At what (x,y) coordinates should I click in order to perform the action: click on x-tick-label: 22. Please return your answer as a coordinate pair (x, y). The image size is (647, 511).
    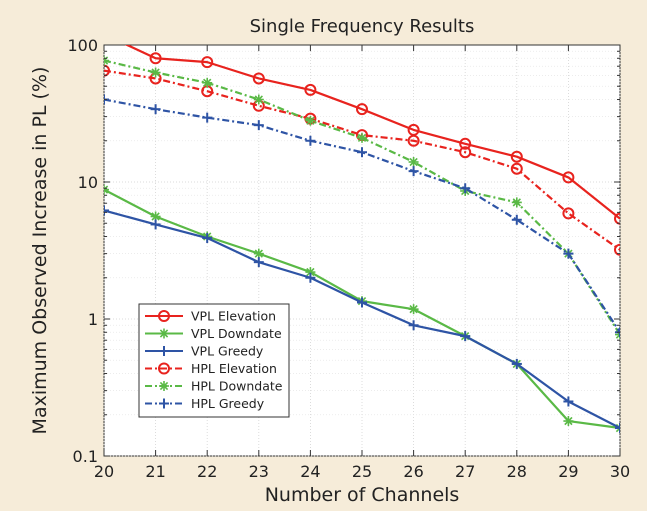
    Looking at the image, I should click on (207, 471).